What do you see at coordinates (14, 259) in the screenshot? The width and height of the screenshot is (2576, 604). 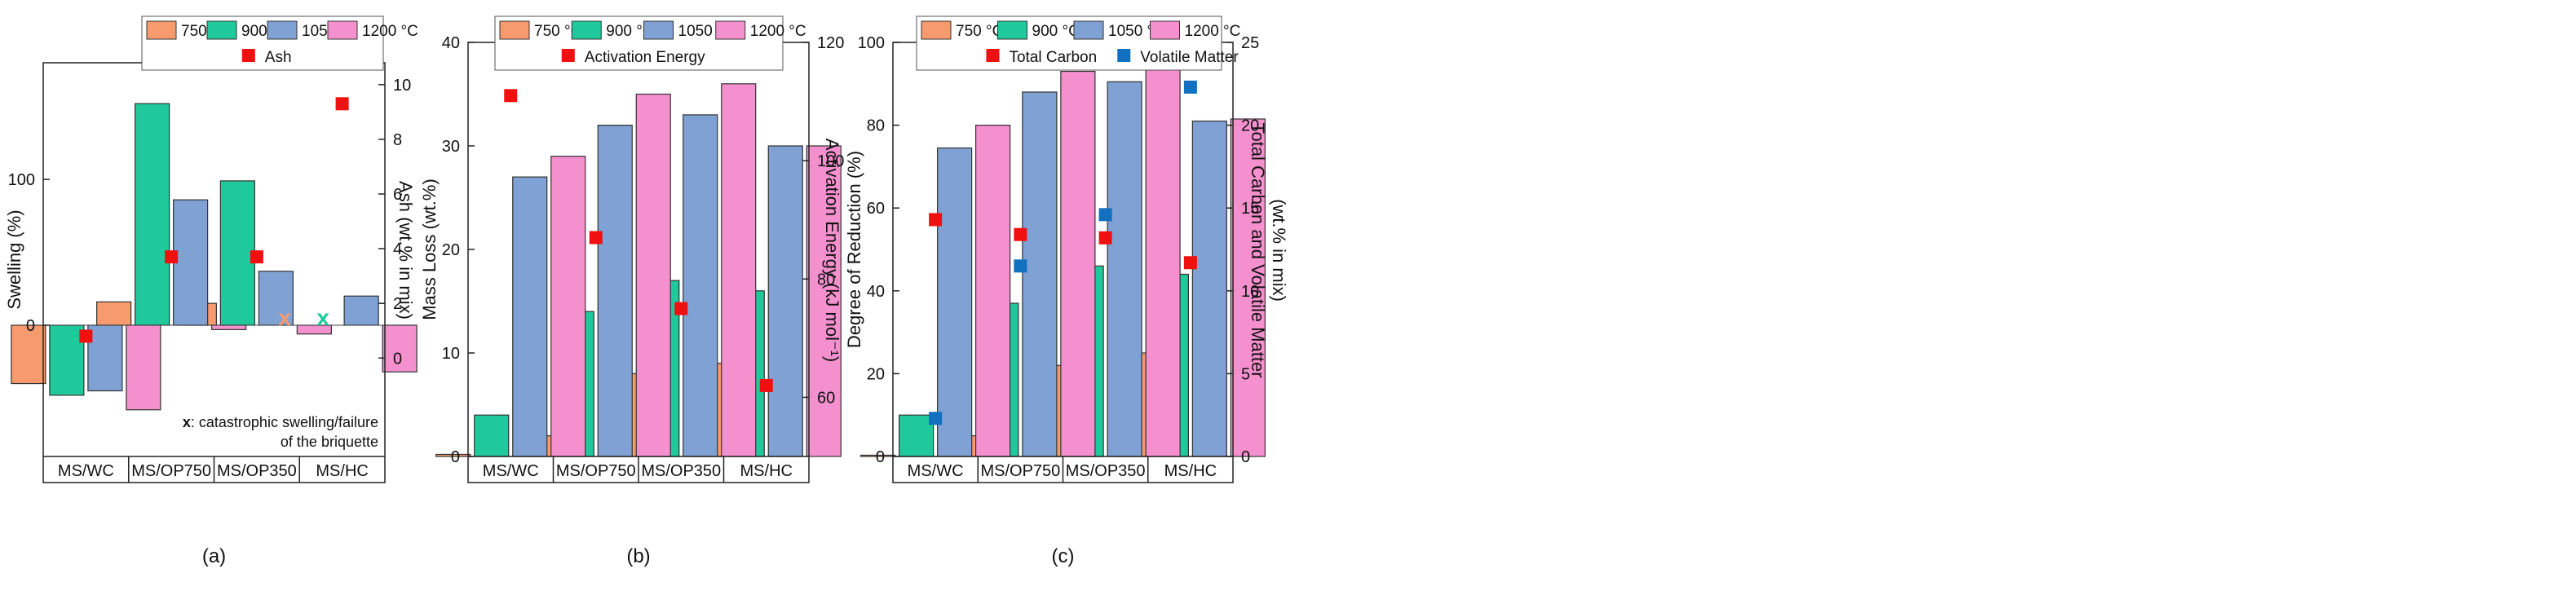 I see `y-axis-label: Swelling (%)` at bounding box center [14, 259].